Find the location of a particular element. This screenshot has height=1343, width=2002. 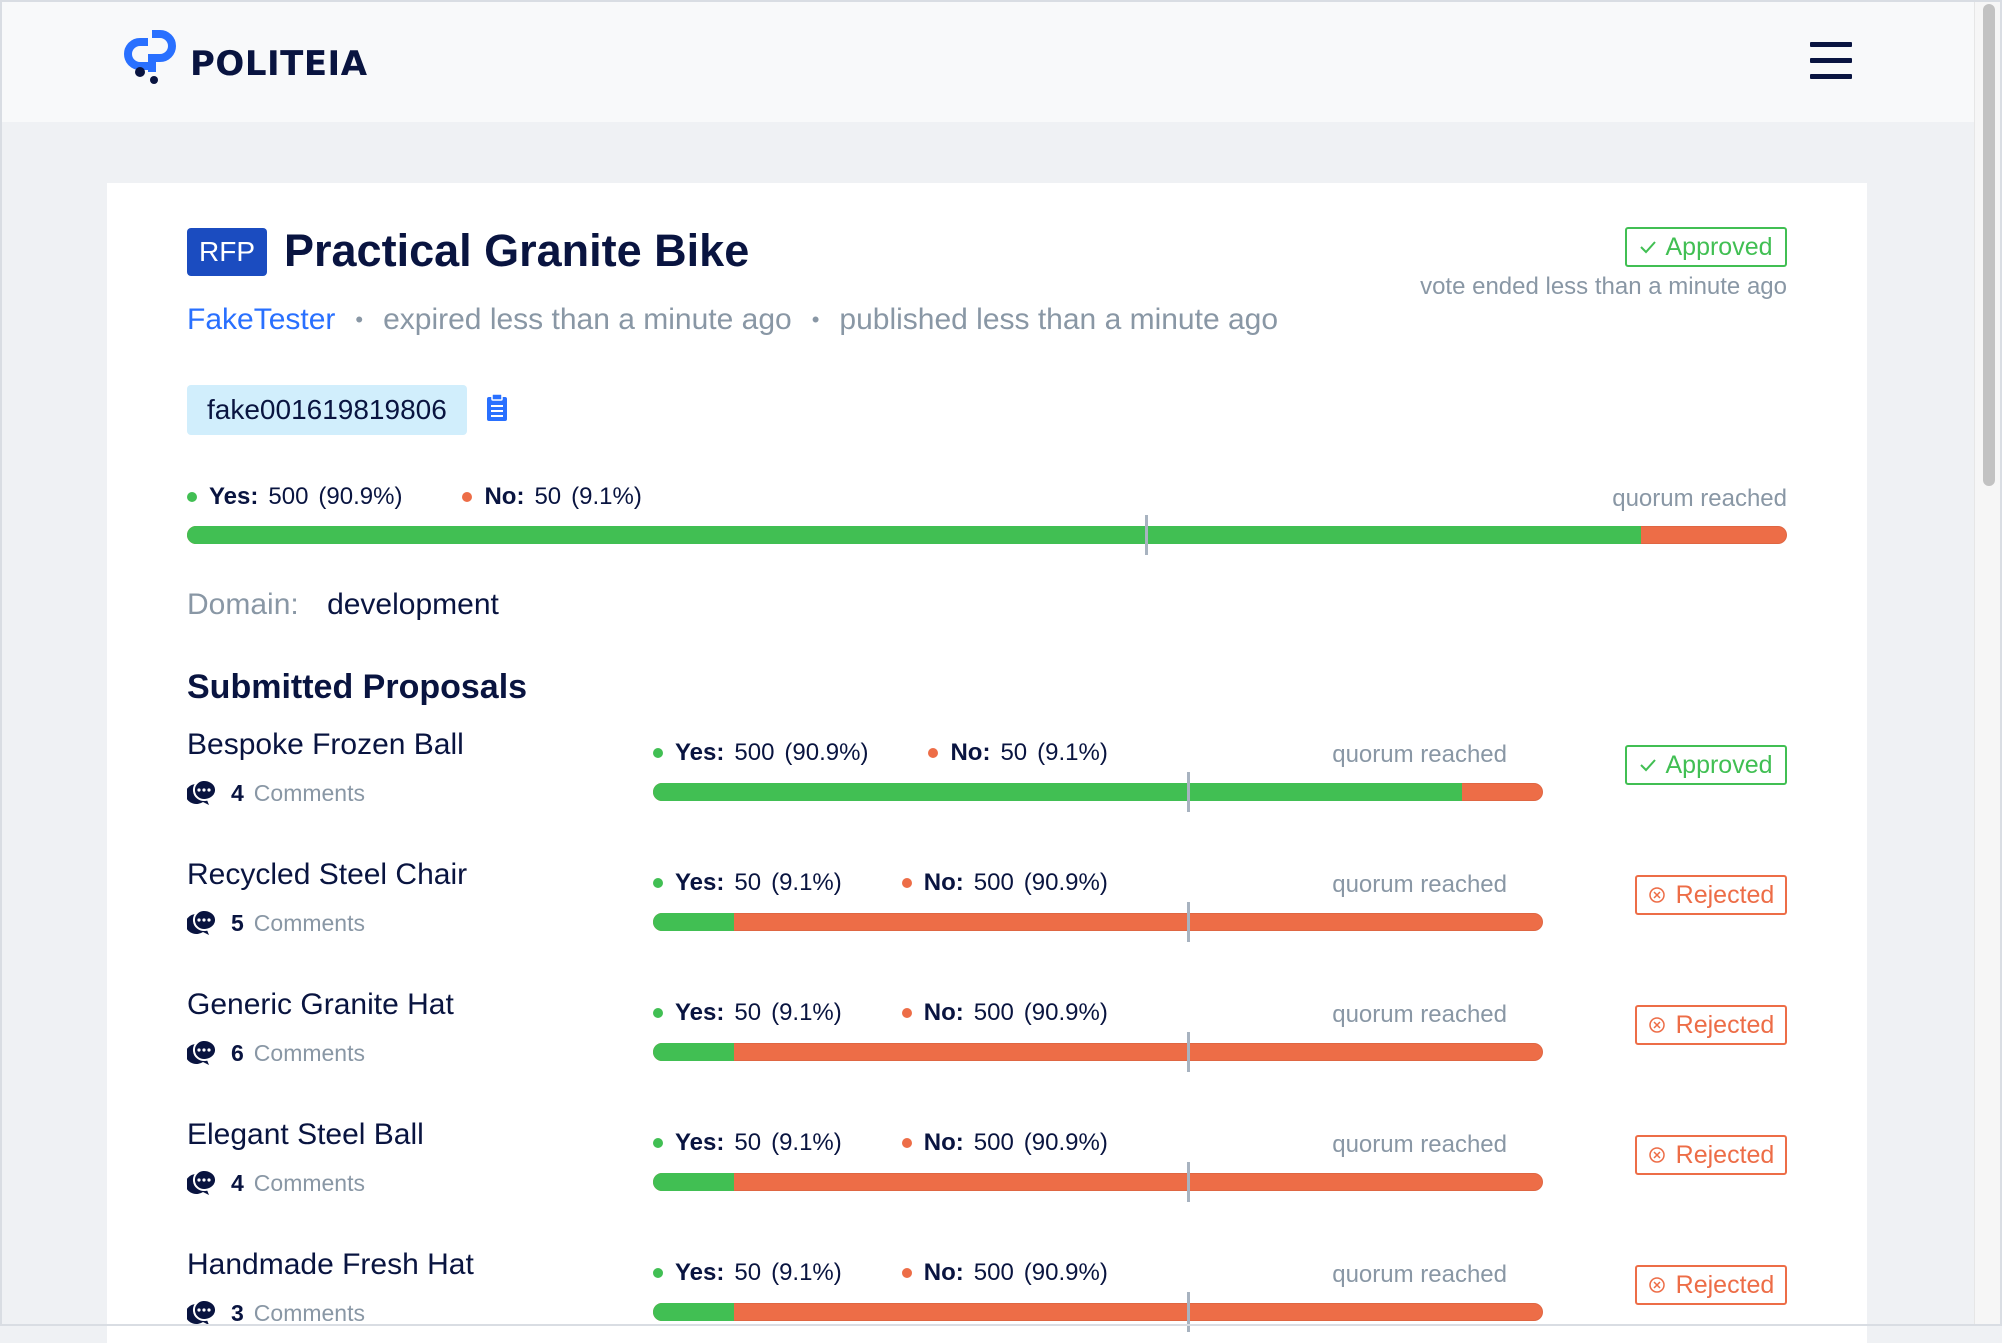

top-header: POLITEIA is located at coordinates (987, 61).